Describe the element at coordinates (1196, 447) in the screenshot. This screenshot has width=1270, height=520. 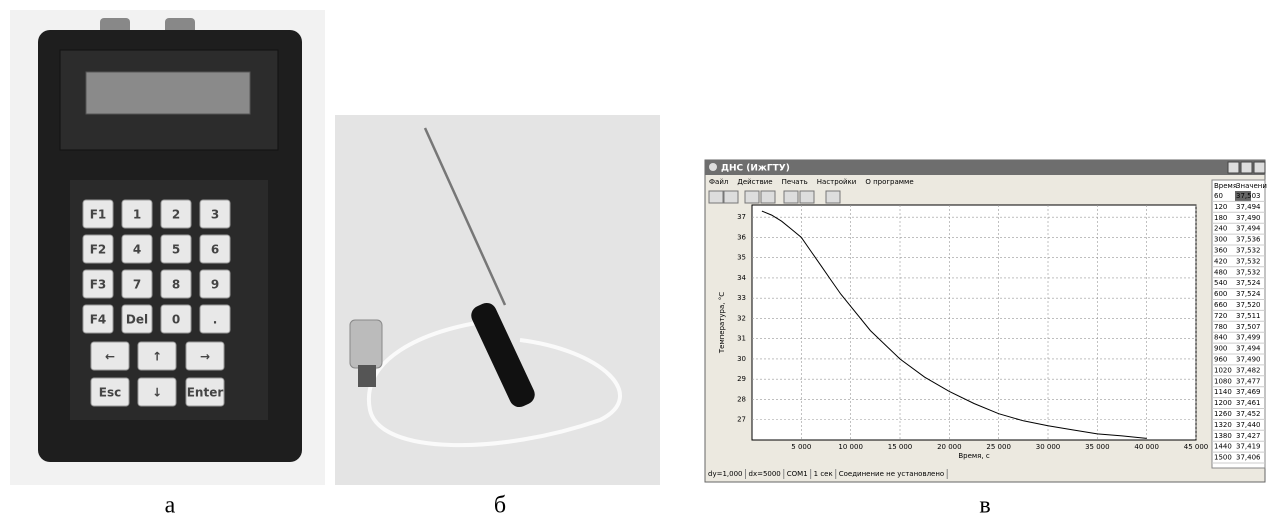
I see `x-tick-label: 45 000` at that location.